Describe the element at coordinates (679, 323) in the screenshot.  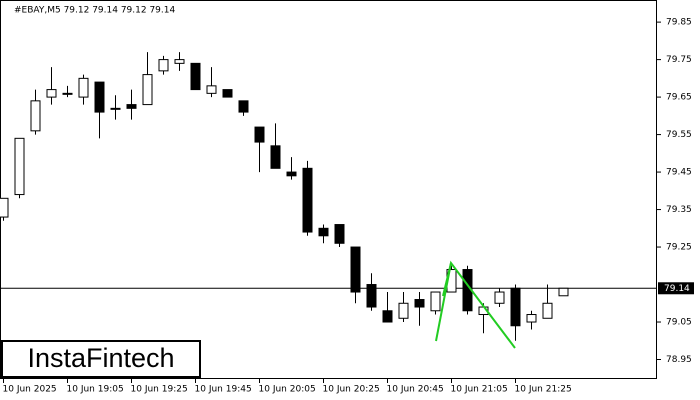
I see `y-tick-label: 79.05` at that location.